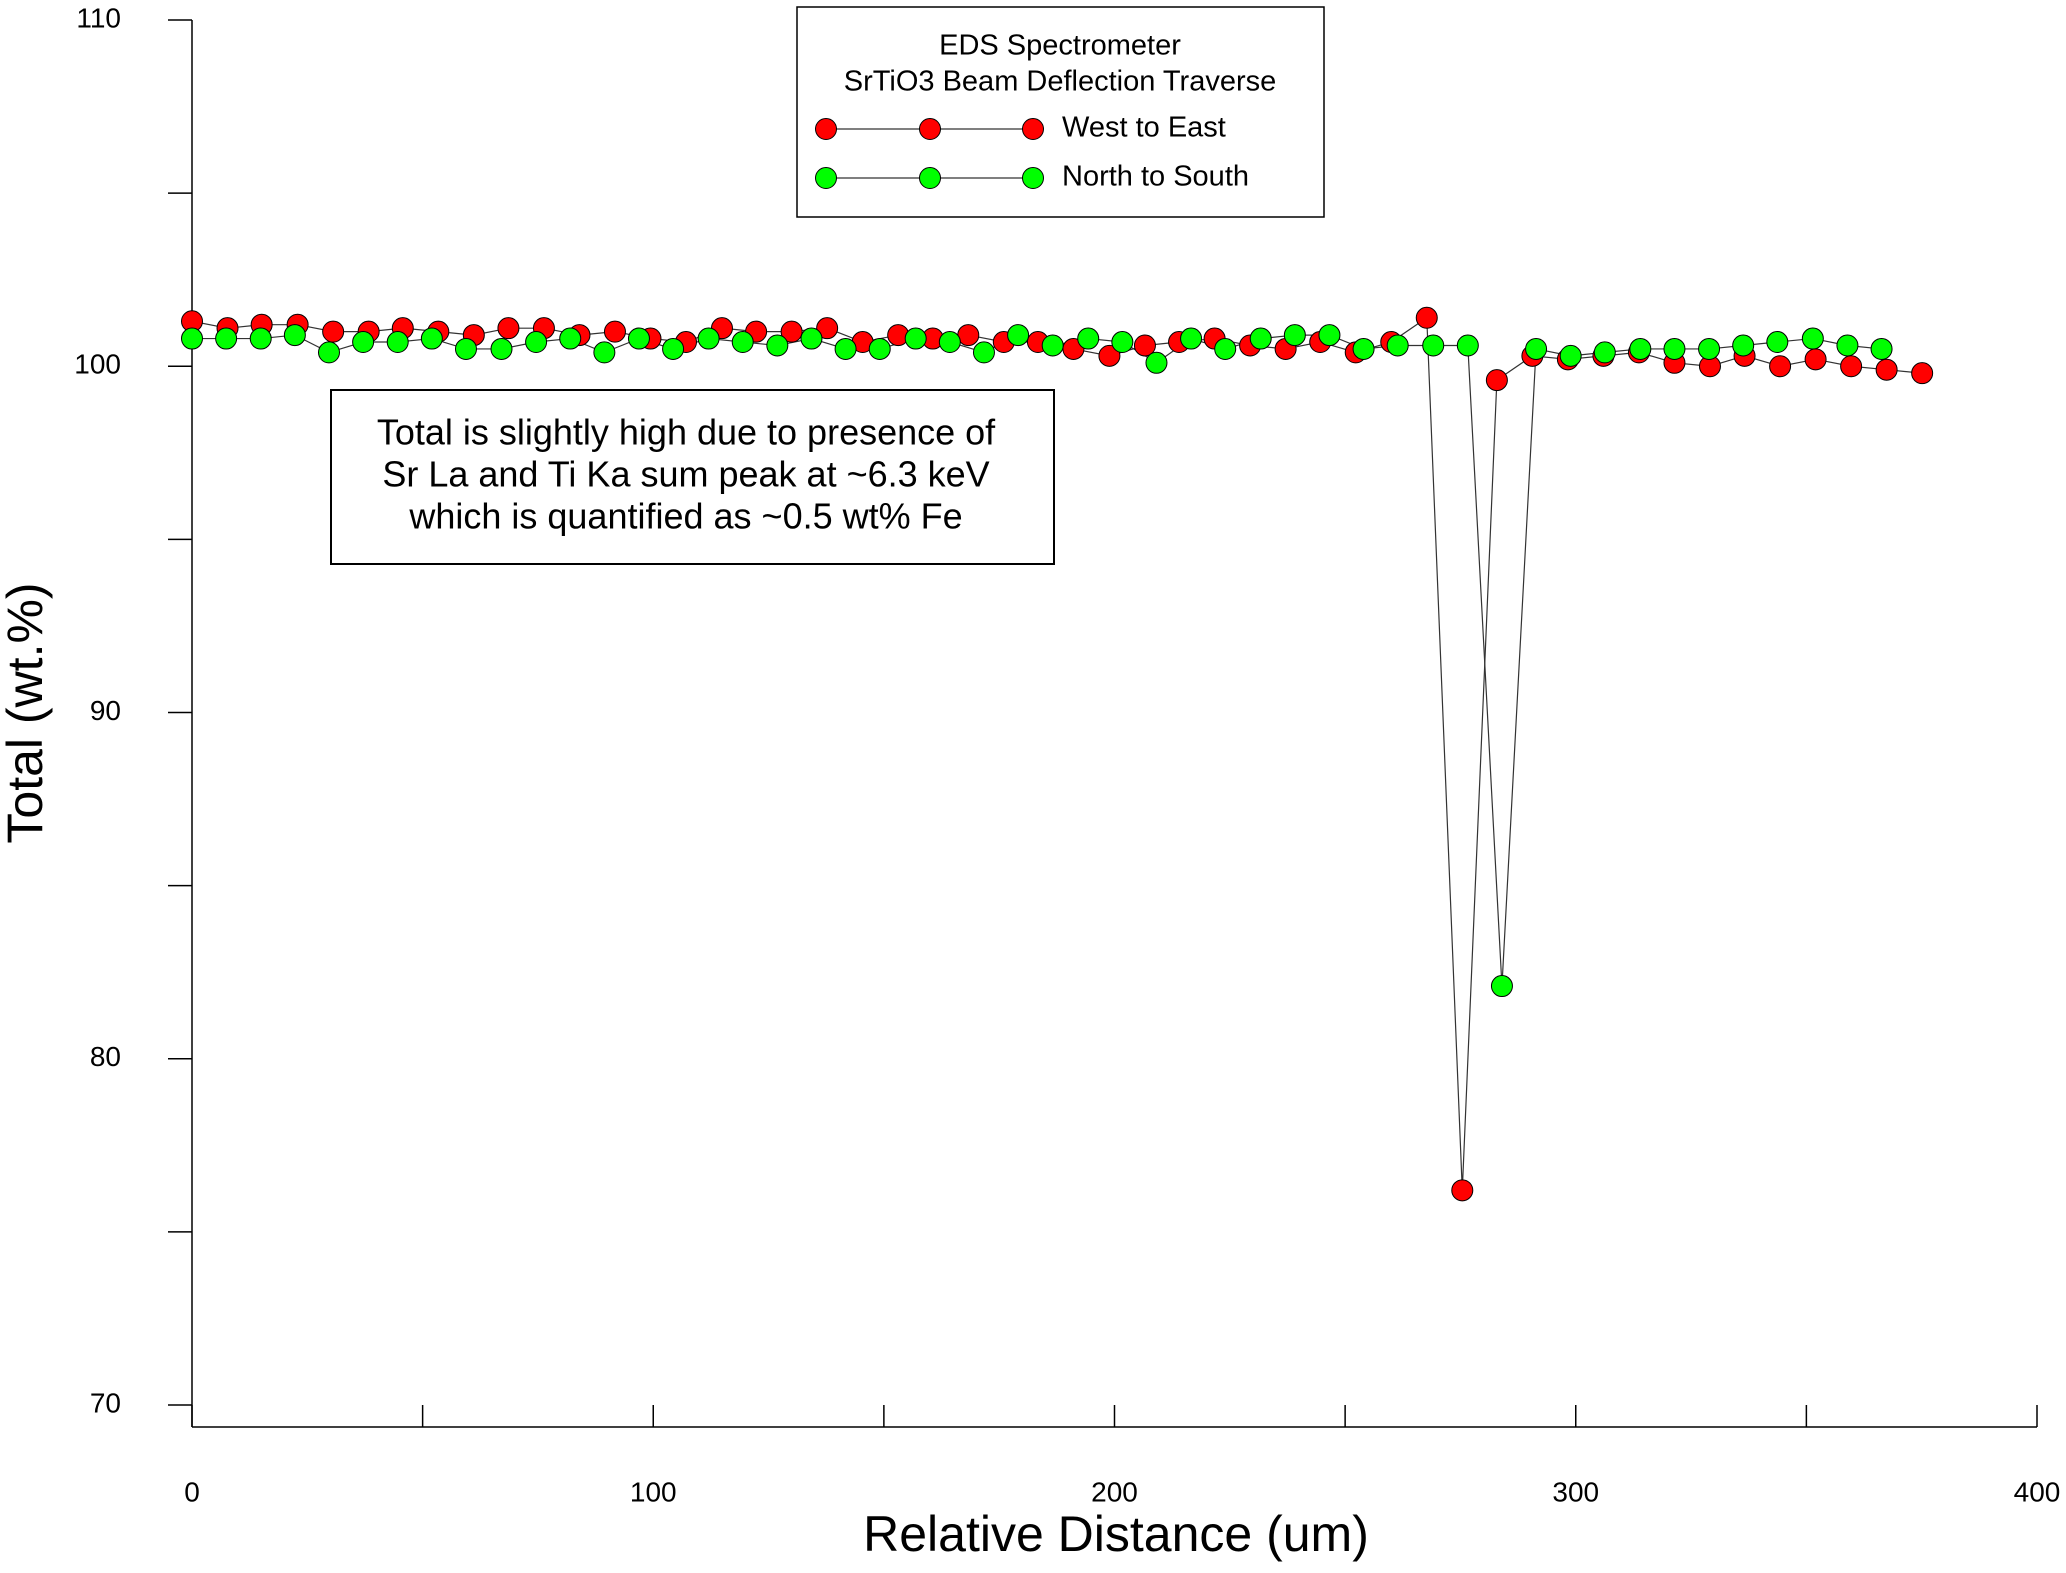 This screenshot has height=1573, width=2066. Describe the element at coordinates (653, 1491) in the screenshot. I see `x-tick-label: 100` at that location.